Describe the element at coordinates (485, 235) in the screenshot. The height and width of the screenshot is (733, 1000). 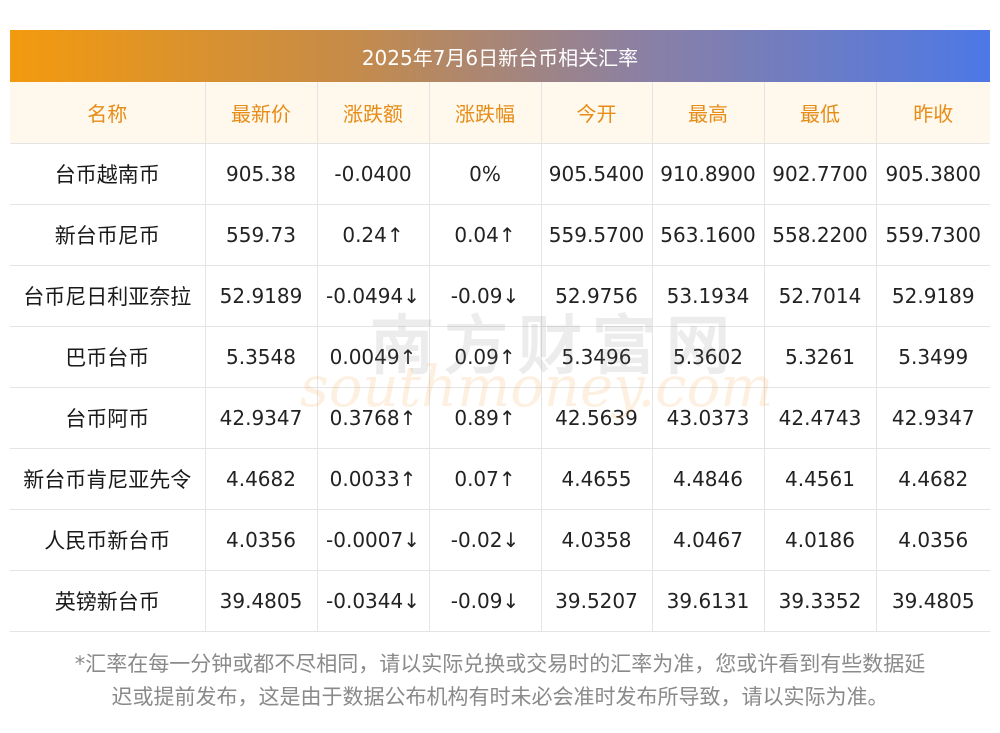
I see `cell-change-pct: 0.04↑` at that location.